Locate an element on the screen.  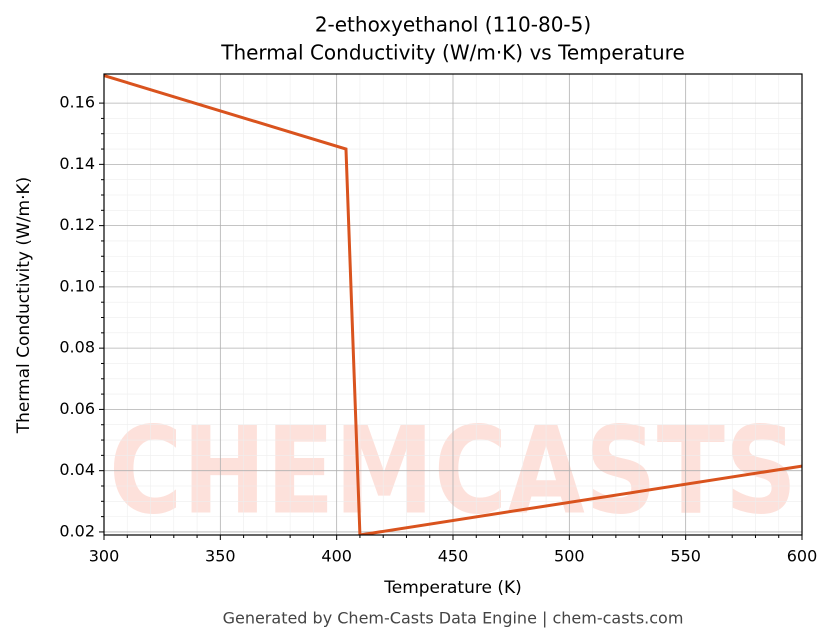
y-tick-label: 0.02 is located at coordinates (77, 530).